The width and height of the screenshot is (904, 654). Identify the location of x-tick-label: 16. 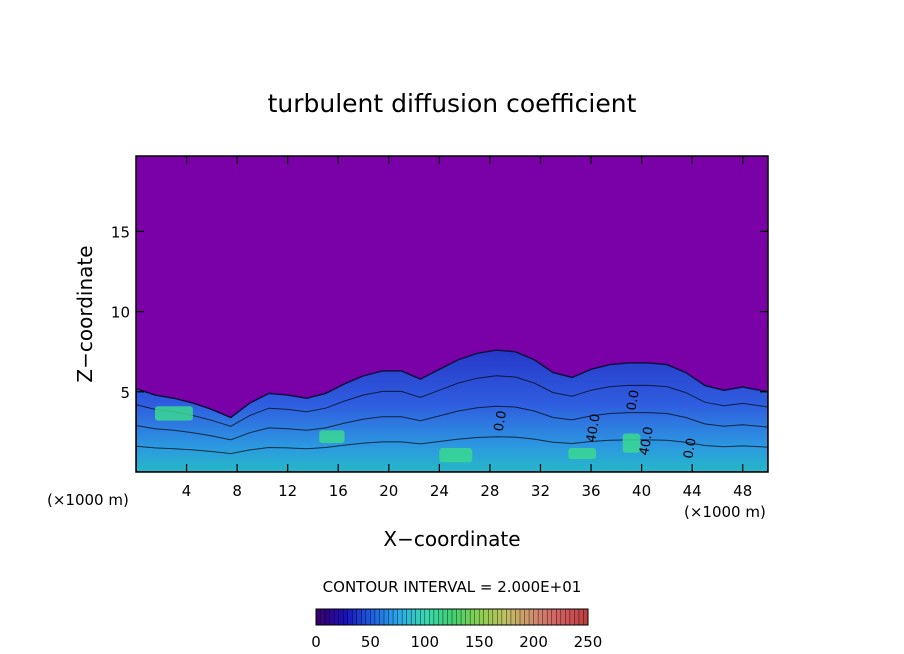
(338, 491).